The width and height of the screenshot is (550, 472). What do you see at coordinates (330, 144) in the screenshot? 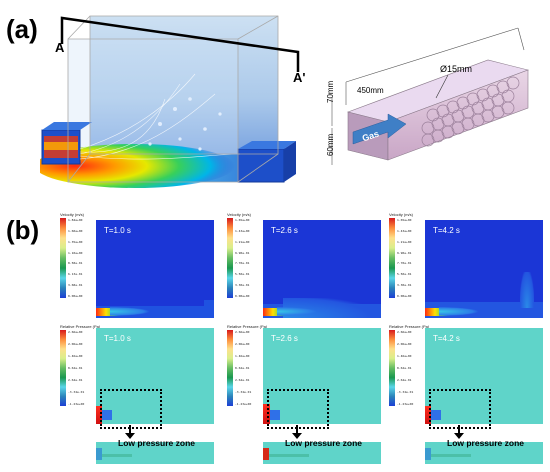
I see `height2-dim-label: 60mm` at bounding box center [330, 144].